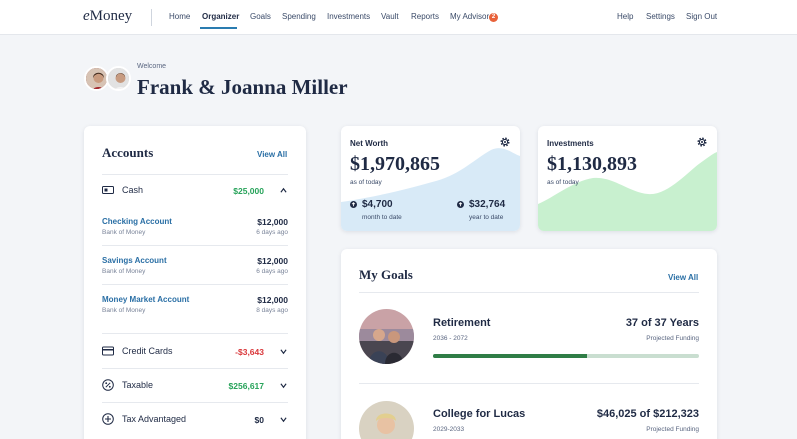  What do you see at coordinates (154, 419) in the screenshot?
I see `tax-advantaged-label: Tax Advantaged` at bounding box center [154, 419].